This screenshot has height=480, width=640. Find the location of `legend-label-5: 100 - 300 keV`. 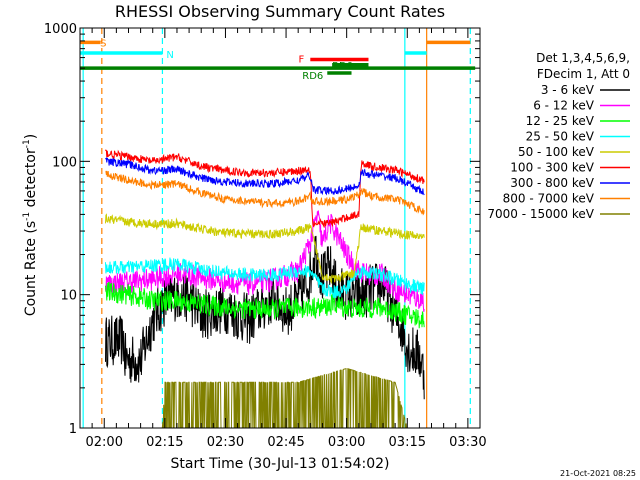

legend-label-5: 100 - 300 keV is located at coordinates (552, 168).